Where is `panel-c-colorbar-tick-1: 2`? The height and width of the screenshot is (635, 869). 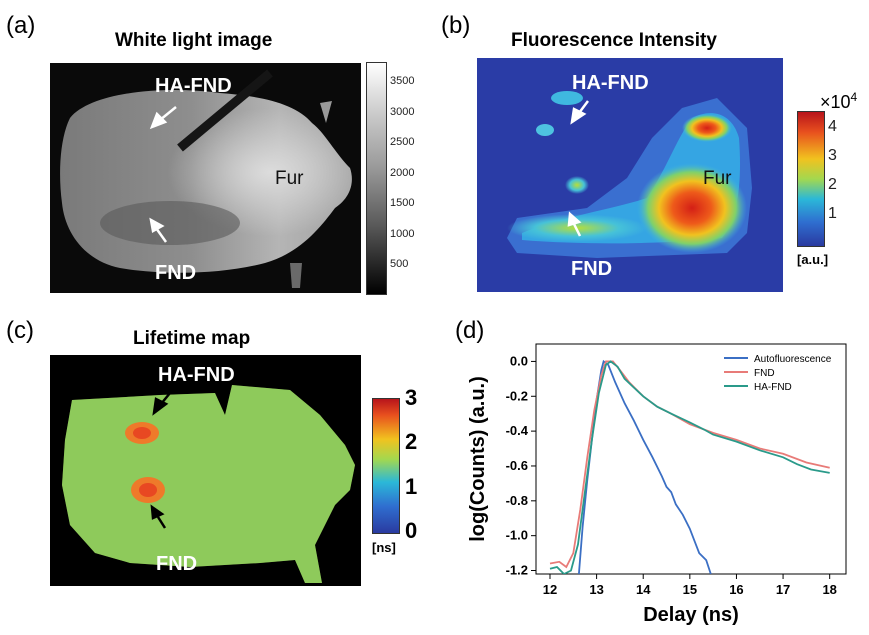 panel-c-colorbar-tick-1: 2 is located at coordinates (411, 442).